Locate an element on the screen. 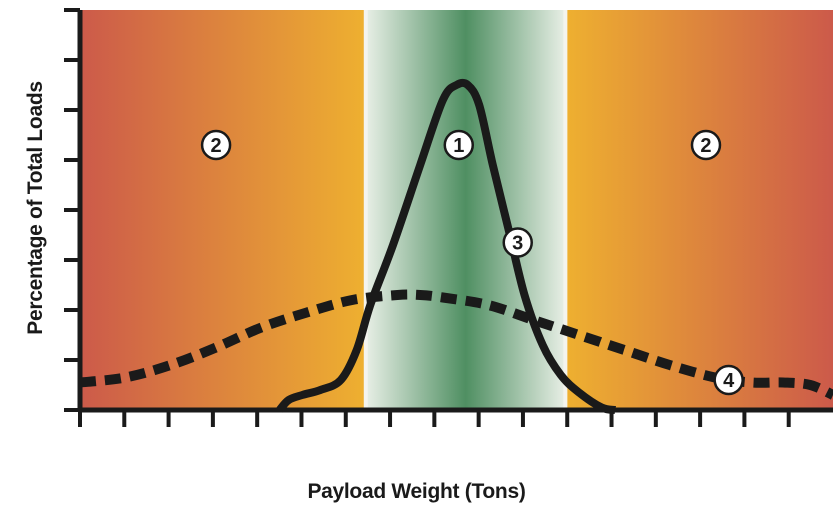 The width and height of the screenshot is (833, 510). marker-label: 3 is located at coordinates (517, 244).